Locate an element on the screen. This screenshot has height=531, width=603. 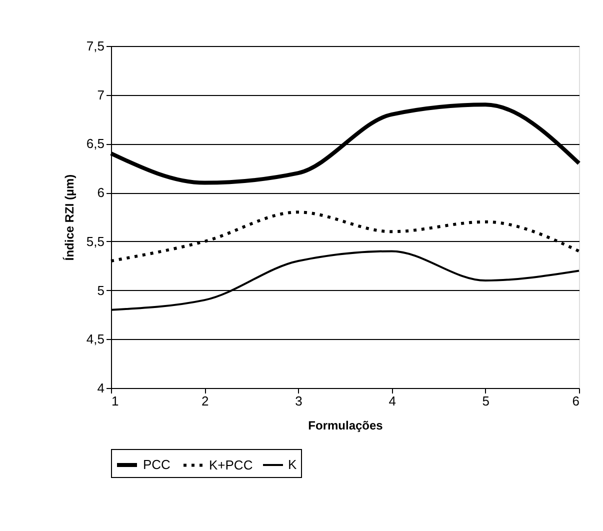
x-axis-title: Formulações is located at coordinates (346, 425).